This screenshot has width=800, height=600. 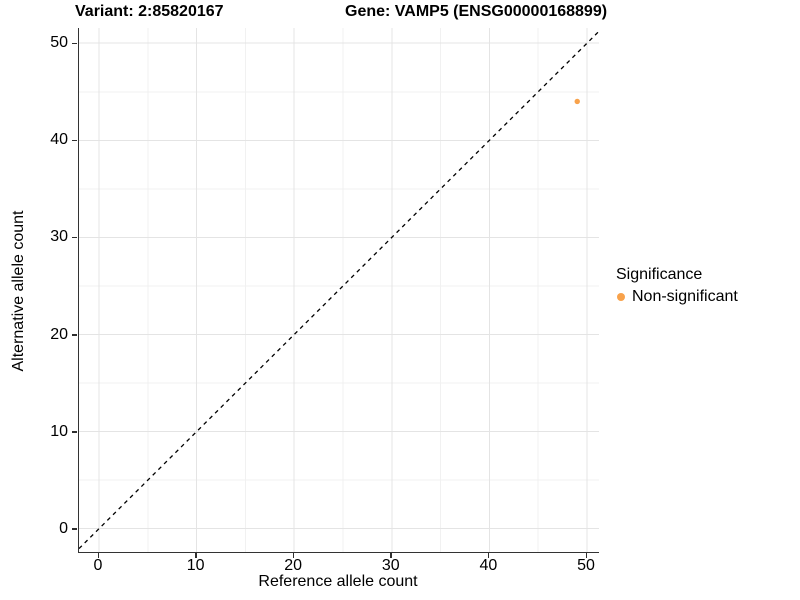 What do you see at coordinates (59, 334) in the screenshot?
I see `y-tick-label: 20` at bounding box center [59, 334].